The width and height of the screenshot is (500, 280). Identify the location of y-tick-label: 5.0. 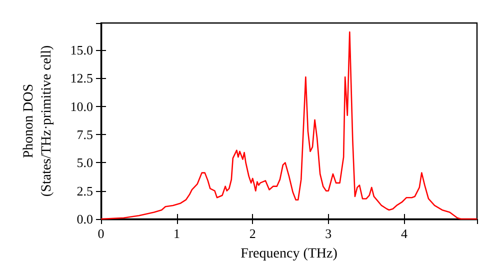
(84, 162).